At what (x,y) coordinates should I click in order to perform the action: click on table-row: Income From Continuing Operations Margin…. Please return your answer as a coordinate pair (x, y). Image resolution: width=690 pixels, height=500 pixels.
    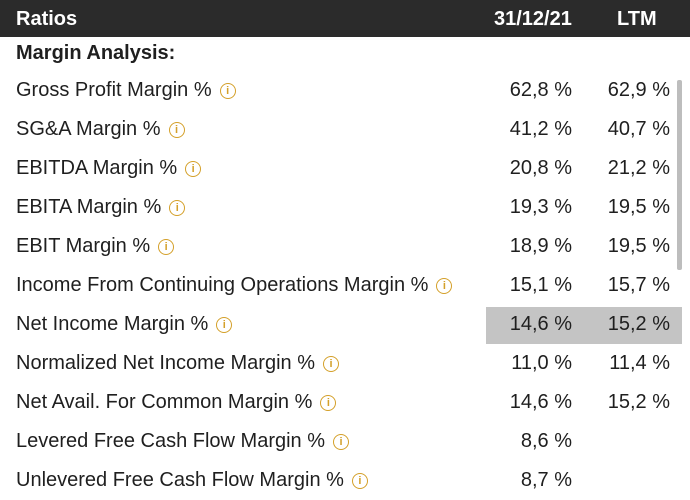
    Looking at the image, I should click on (345, 285).